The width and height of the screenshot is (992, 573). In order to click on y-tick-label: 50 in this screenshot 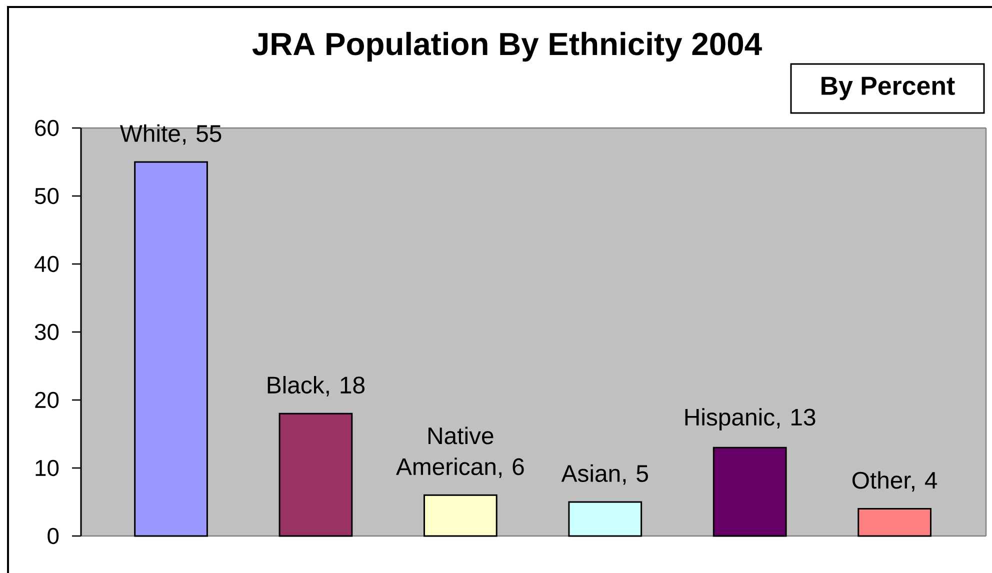, I will do `click(46, 196)`.